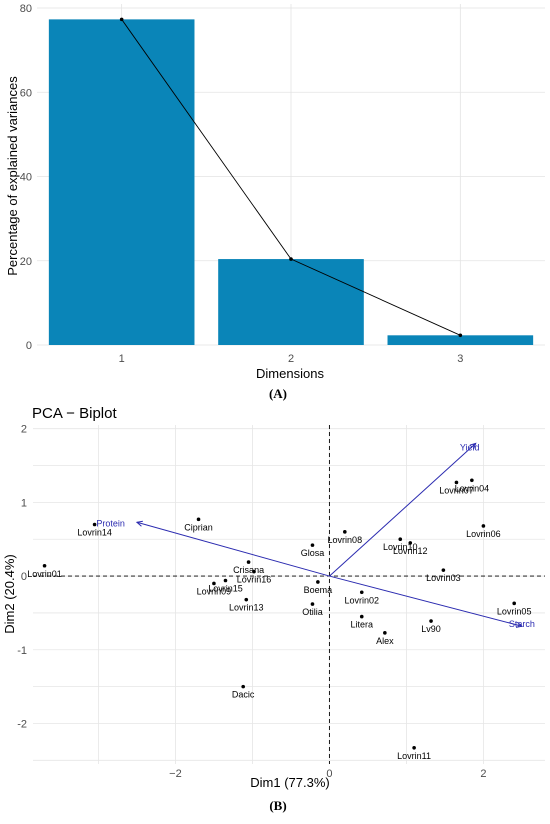 Image resolution: width=550 pixels, height=824 pixels. What do you see at coordinates (198, 527) in the screenshot?
I see `biplot-point-label: Ciprian` at bounding box center [198, 527].